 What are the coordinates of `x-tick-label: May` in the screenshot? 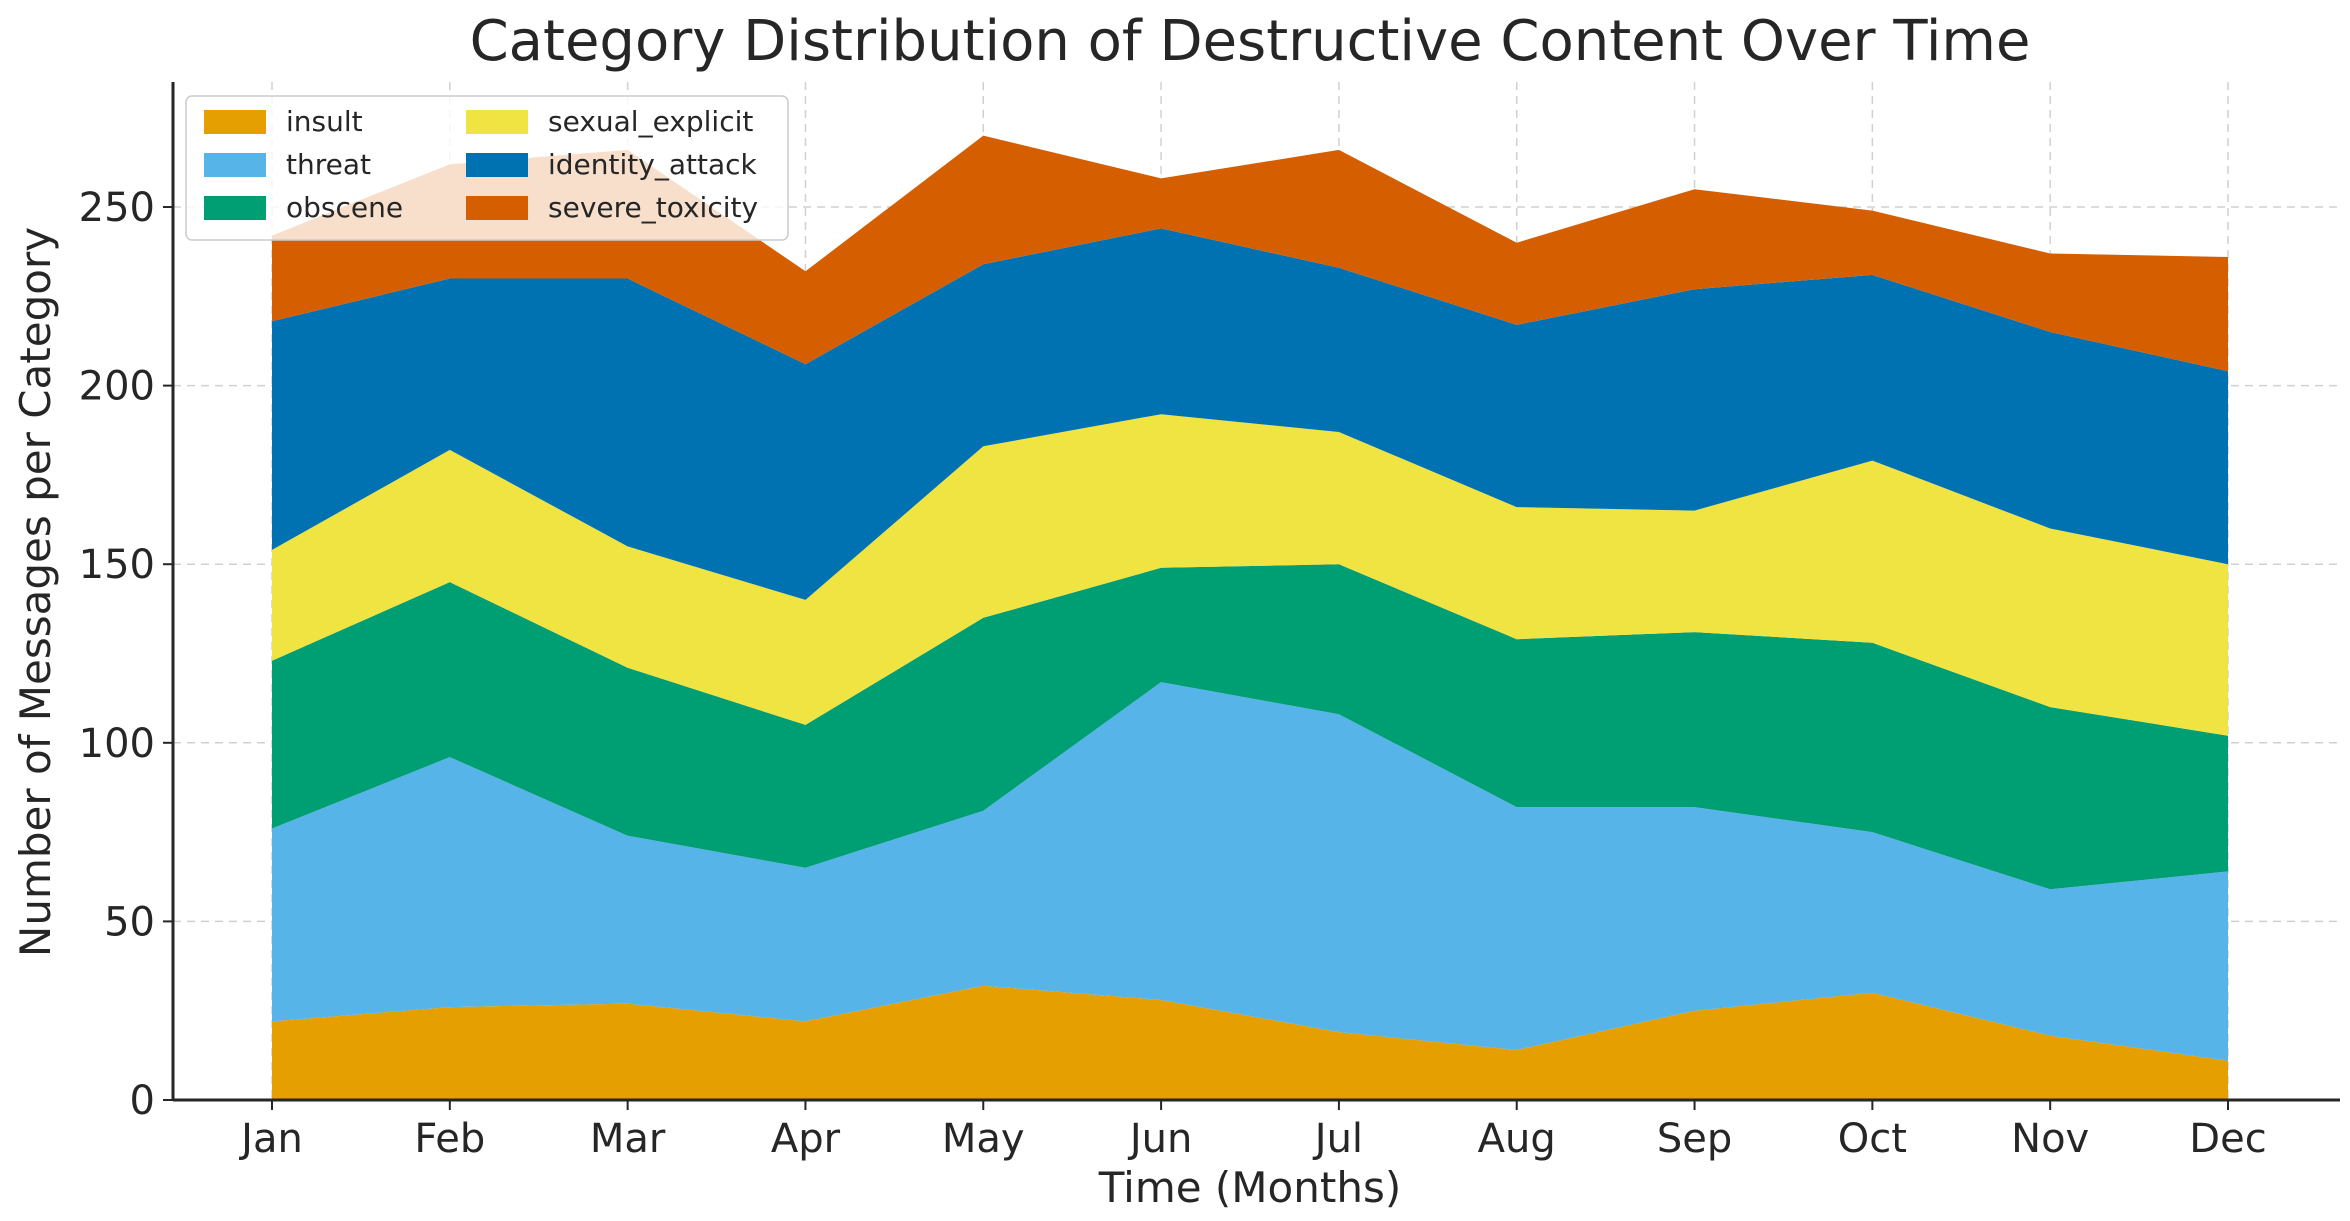 It's located at (983, 1139).